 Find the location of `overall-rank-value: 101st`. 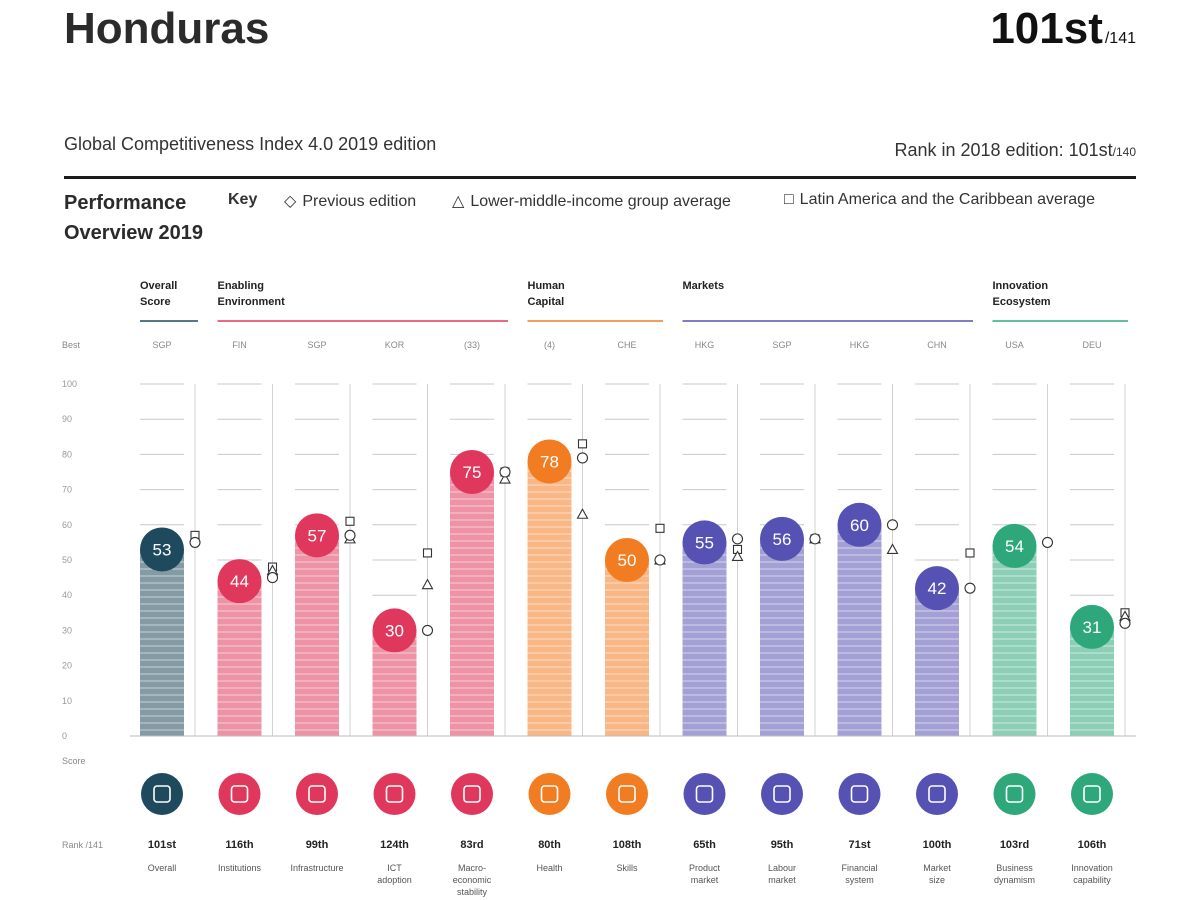

overall-rank-value: 101st is located at coordinates (1046, 28).